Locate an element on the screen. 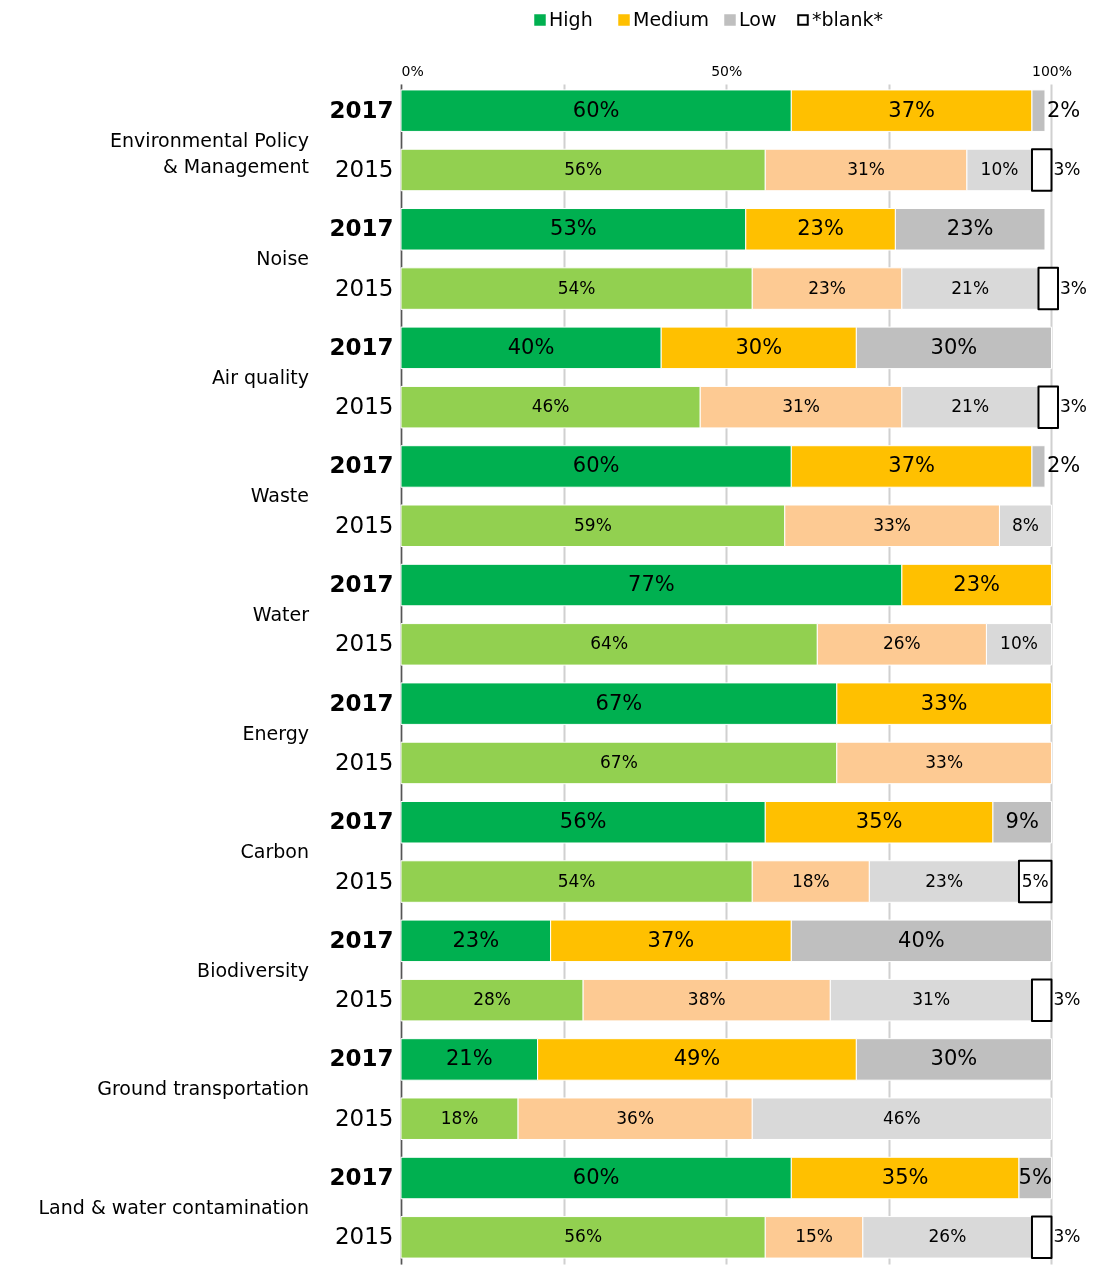  data-label: 8% is located at coordinates (1025, 524).